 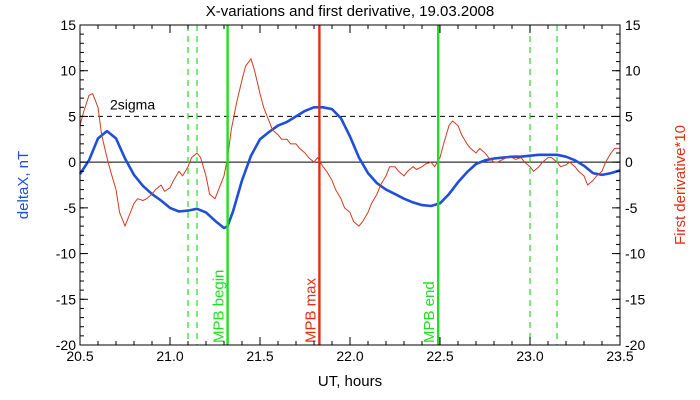 What do you see at coordinates (629, 162) in the screenshot?
I see `y-tick-label-right-3: 0` at bounding box center [629, 162].